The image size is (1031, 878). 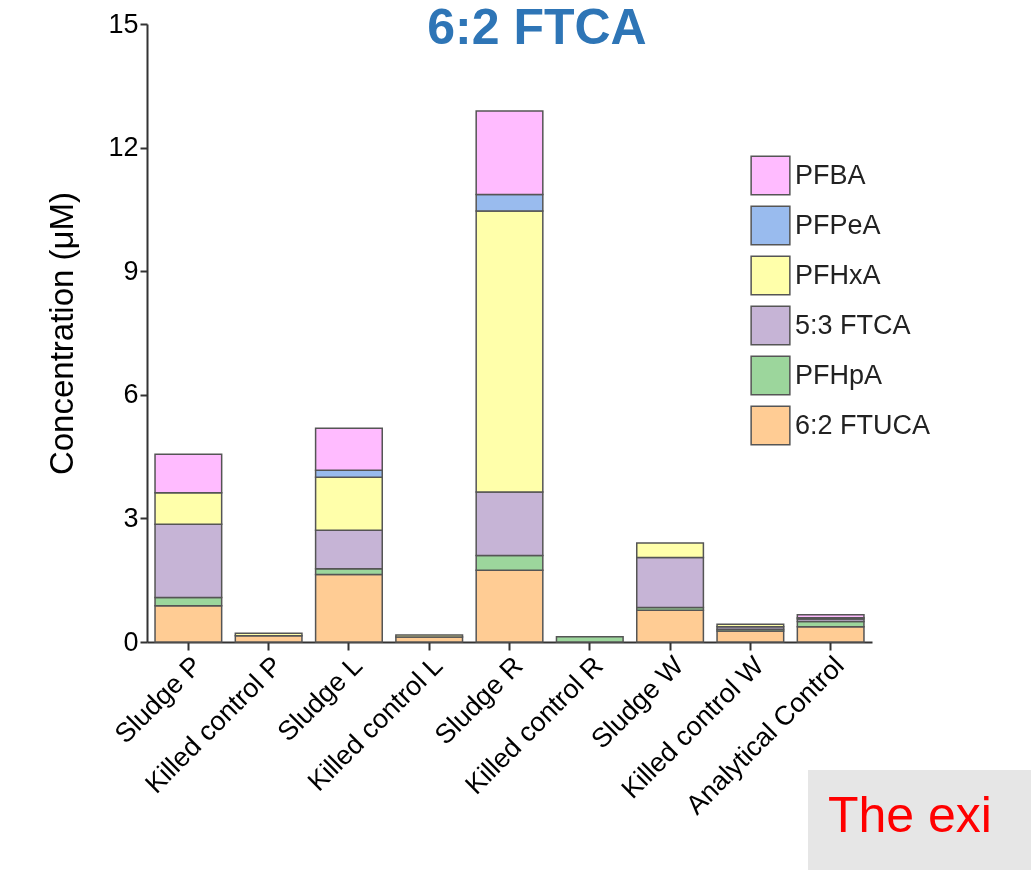 What do you see at coordinates (919, 820) in the screenshot?
I see `text: The exi` at bounding box center [919, 820].